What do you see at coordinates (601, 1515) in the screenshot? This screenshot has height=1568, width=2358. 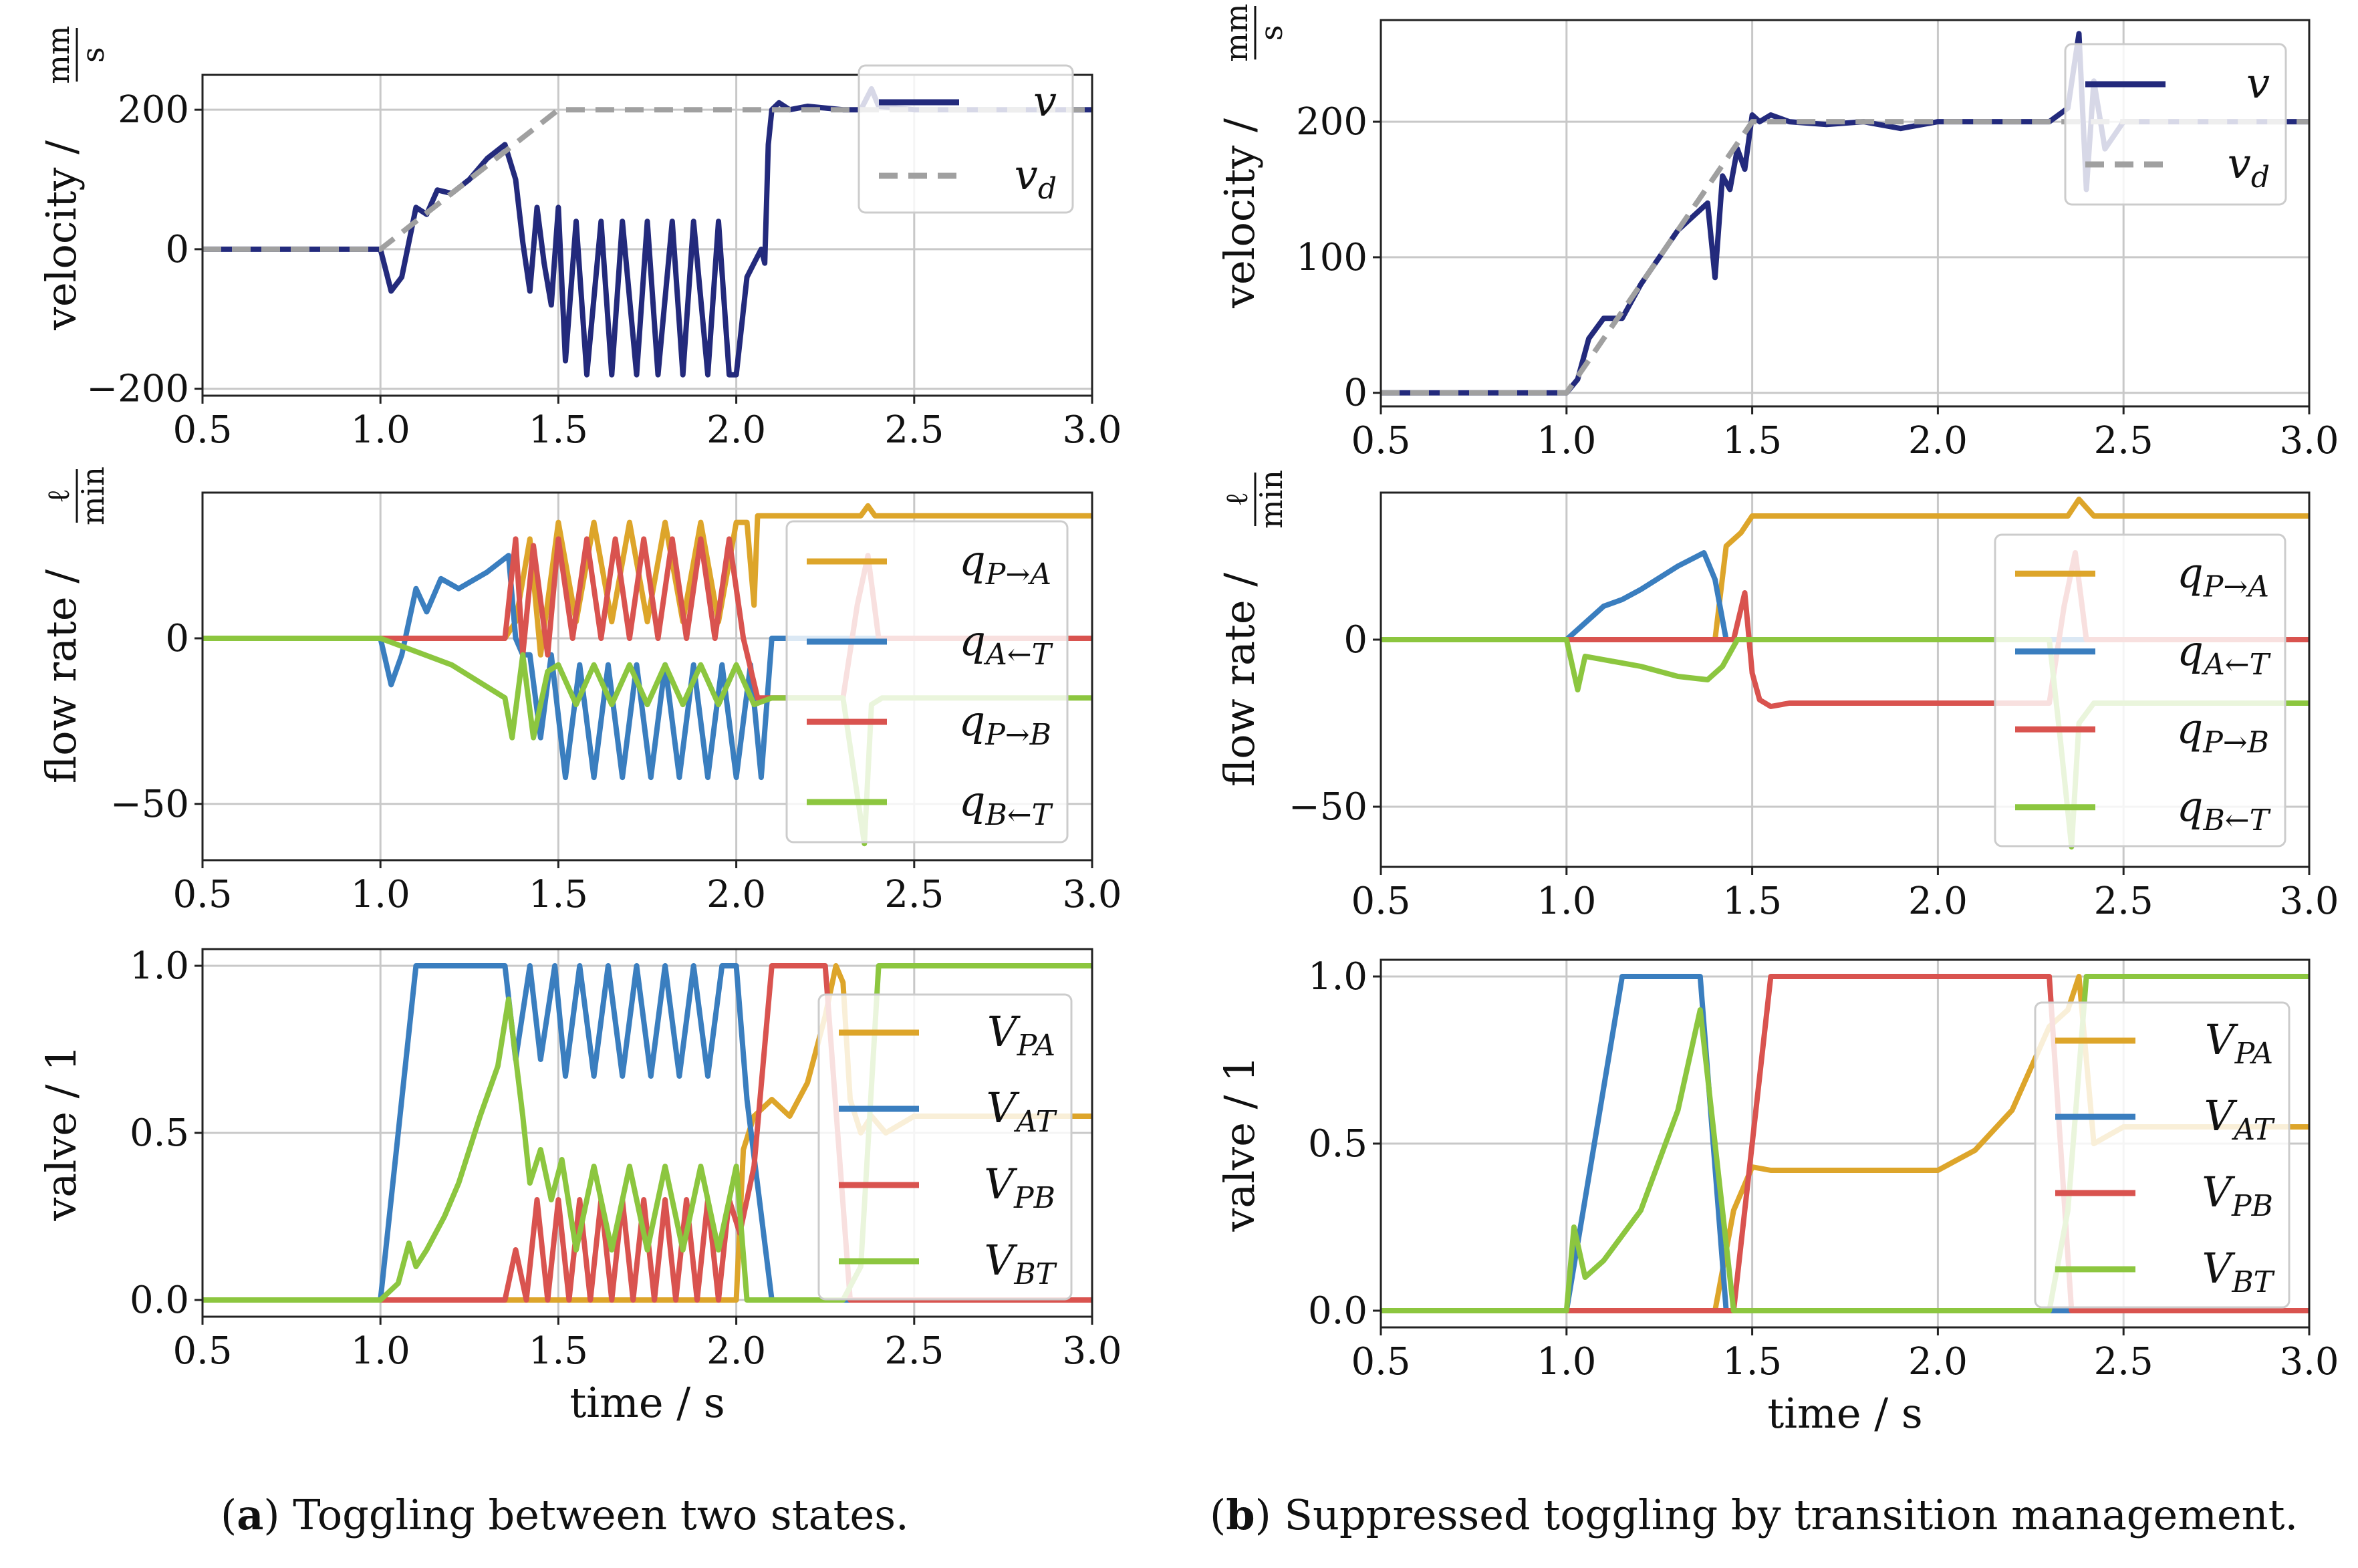 I see `caption-a-text: Toggling between two states.` at bounding box center [601, 1515].